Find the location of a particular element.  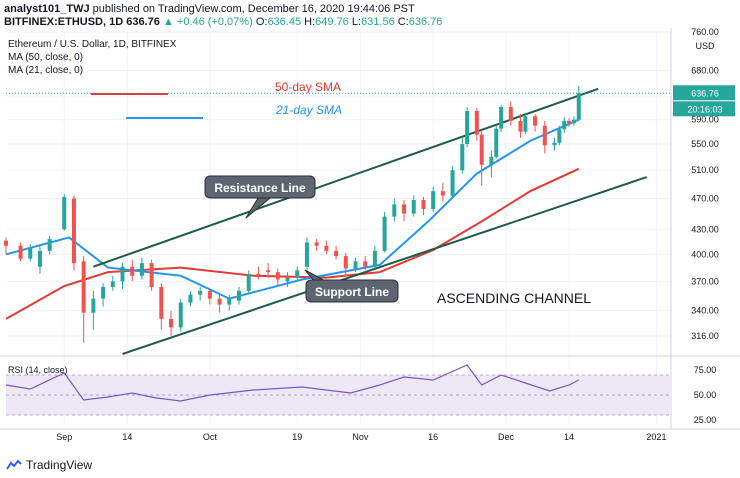

time-tick-label: Dec is located at coordinates (506, 437).